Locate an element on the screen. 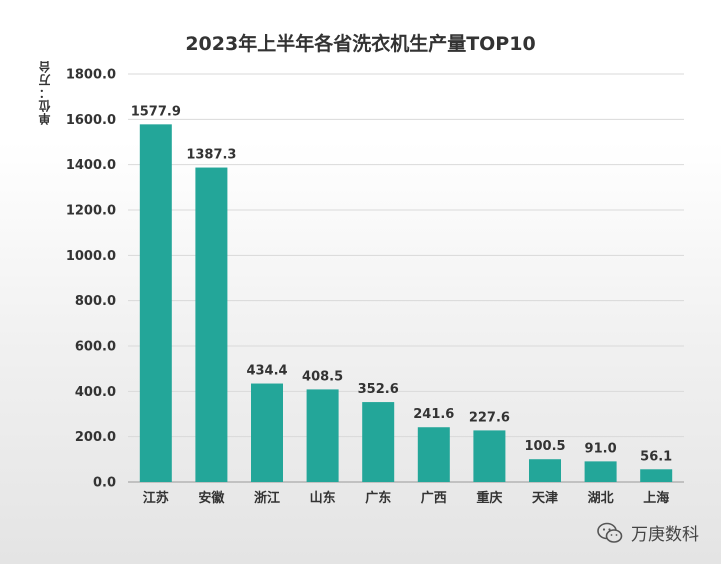 This screenshot has height=564, width=721. x-tick-label: 重庆 is located at coordinates (489, 498).